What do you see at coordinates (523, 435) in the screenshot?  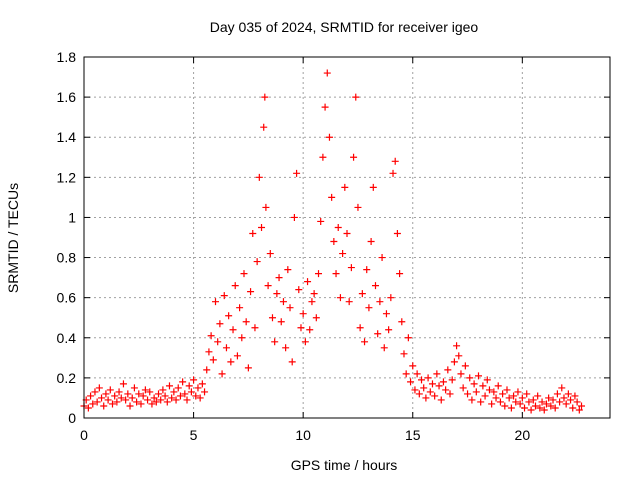 I see `x-tick-label: 20` at bounding box center [523, 435].